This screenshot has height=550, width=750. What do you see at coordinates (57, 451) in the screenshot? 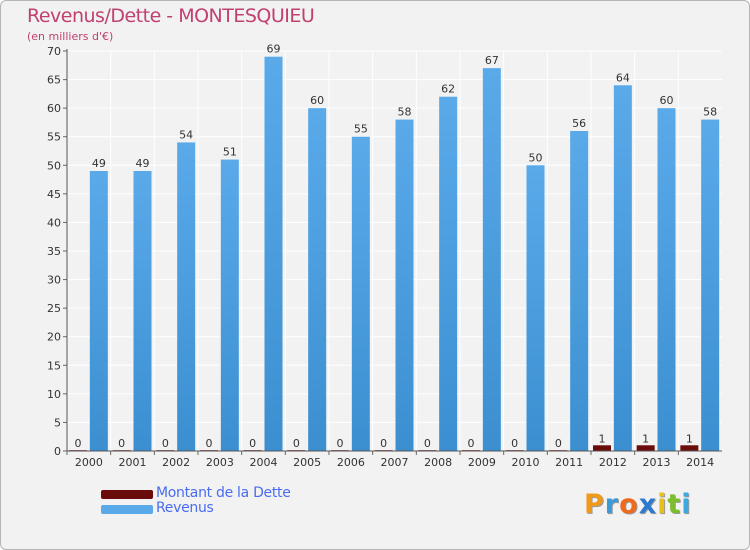
I see `y-tick-label: 0` at bounding box center [57, 451].